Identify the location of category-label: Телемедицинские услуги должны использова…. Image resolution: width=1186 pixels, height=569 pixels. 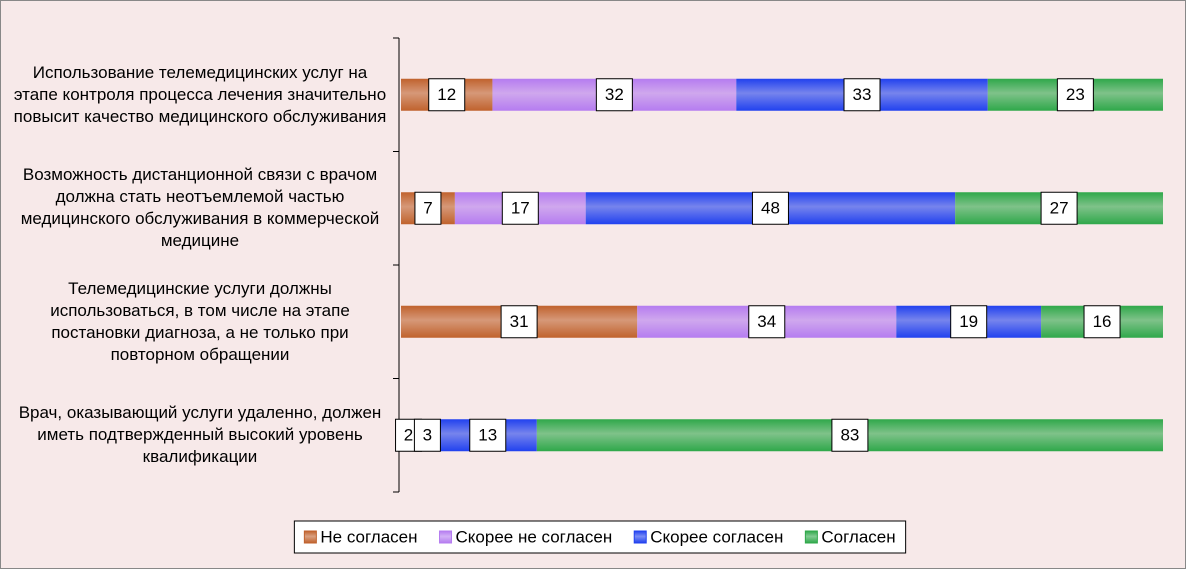
(200, 321).